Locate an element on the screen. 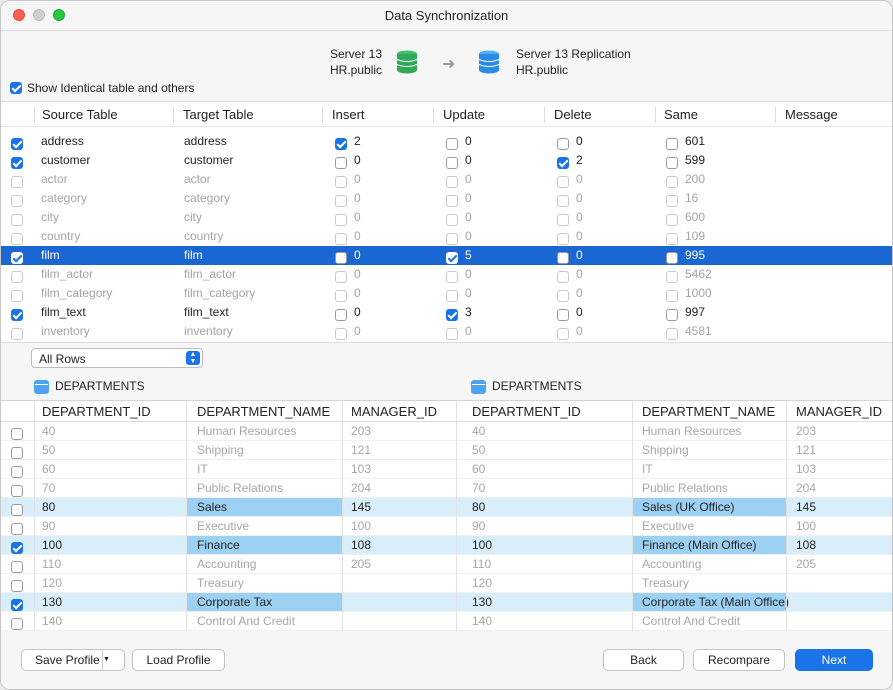 The height and width of the screenshot is (690, 893). table-row: 60 IT 103 60 IT 103 is located at coordinates (446, 469).